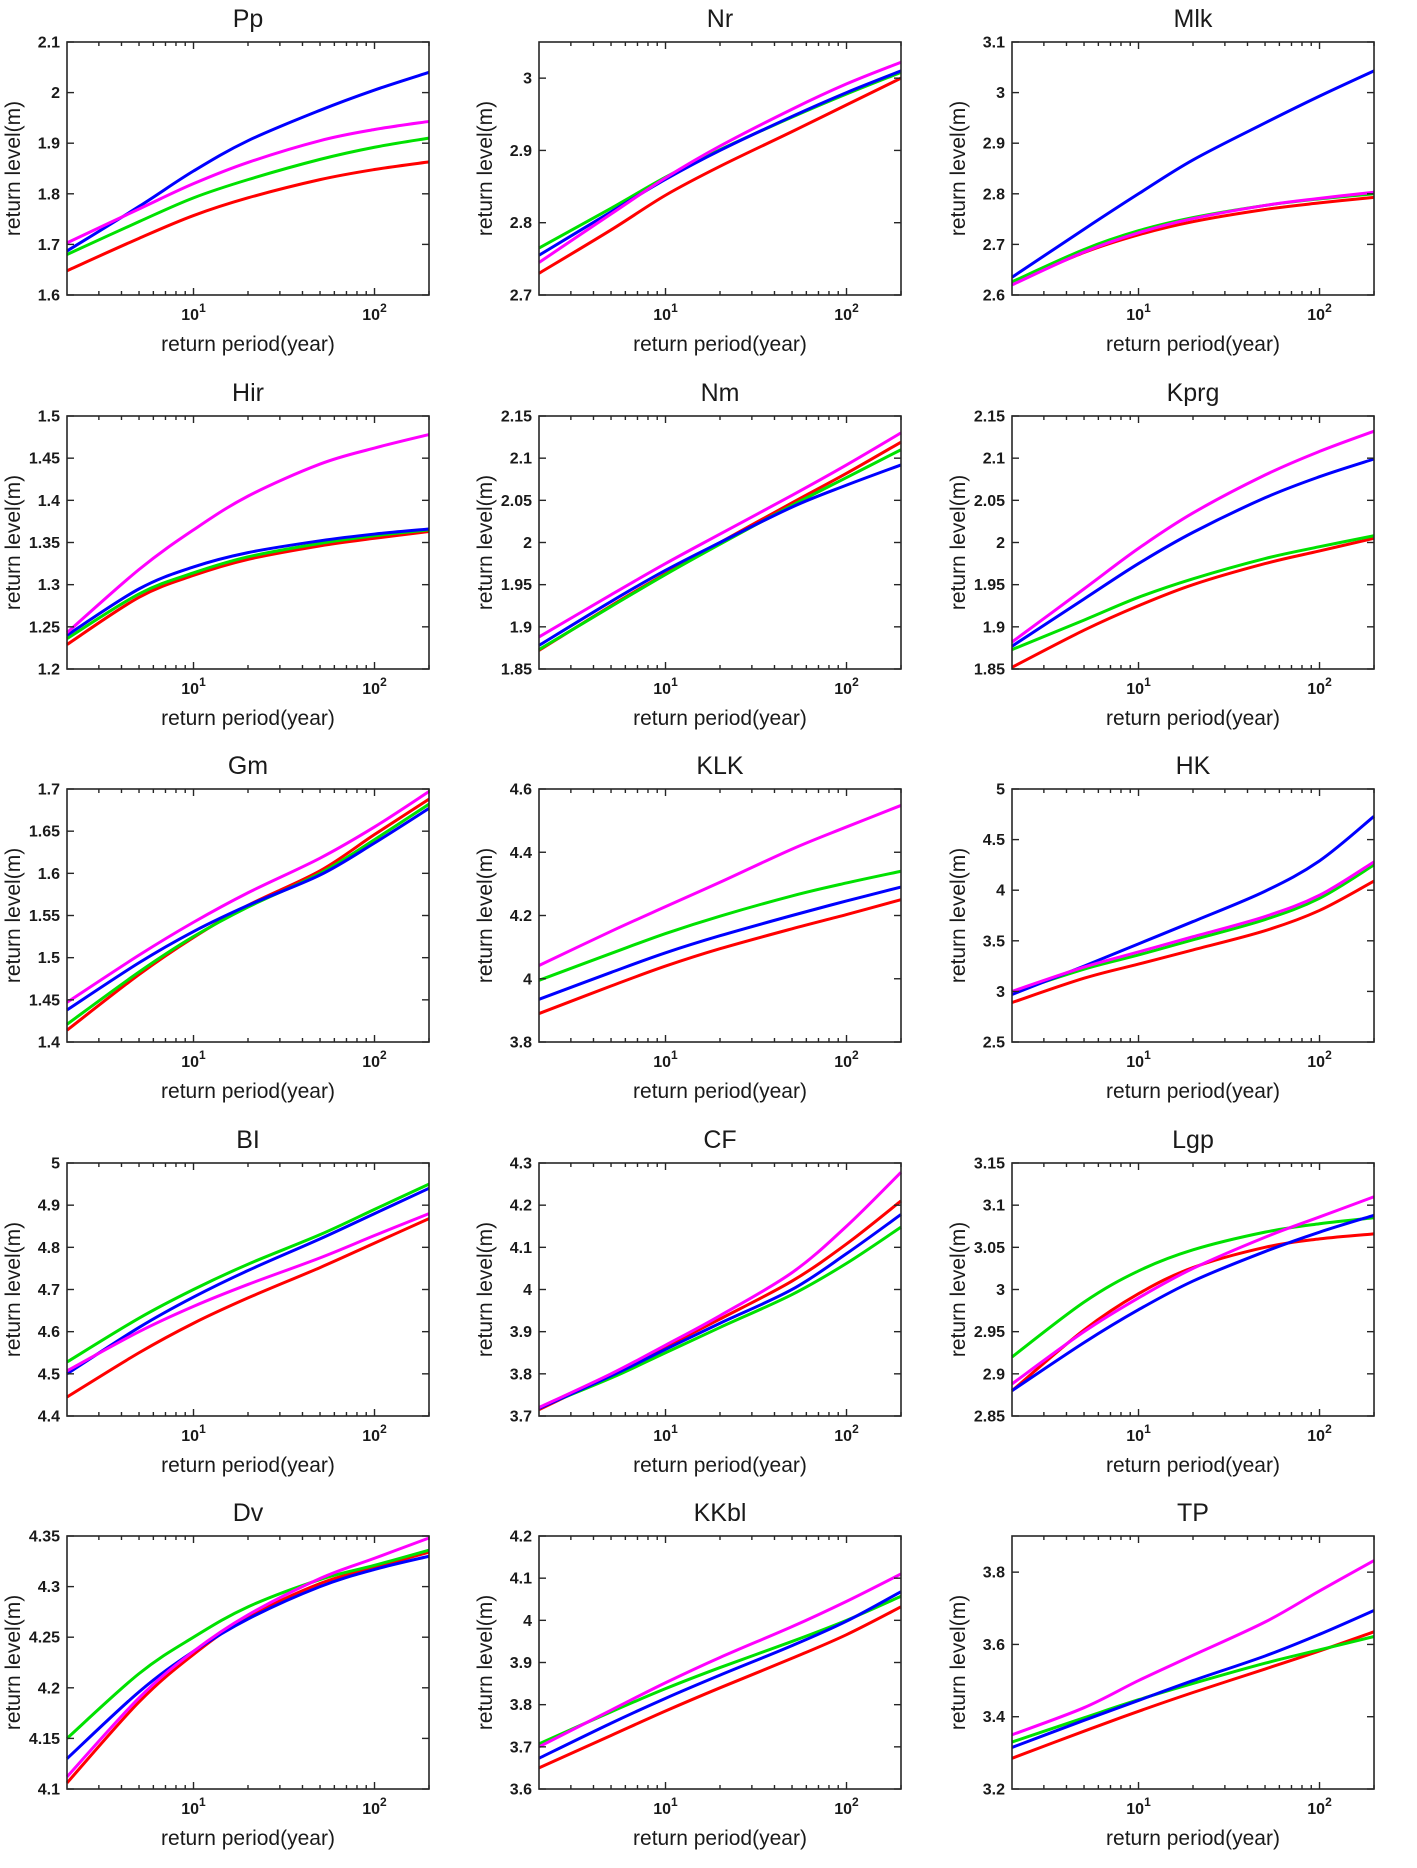 The width and height of the screenshot is (1417, 1868). I want to click on y-tick-label: 4.1, so click(521, 1248).